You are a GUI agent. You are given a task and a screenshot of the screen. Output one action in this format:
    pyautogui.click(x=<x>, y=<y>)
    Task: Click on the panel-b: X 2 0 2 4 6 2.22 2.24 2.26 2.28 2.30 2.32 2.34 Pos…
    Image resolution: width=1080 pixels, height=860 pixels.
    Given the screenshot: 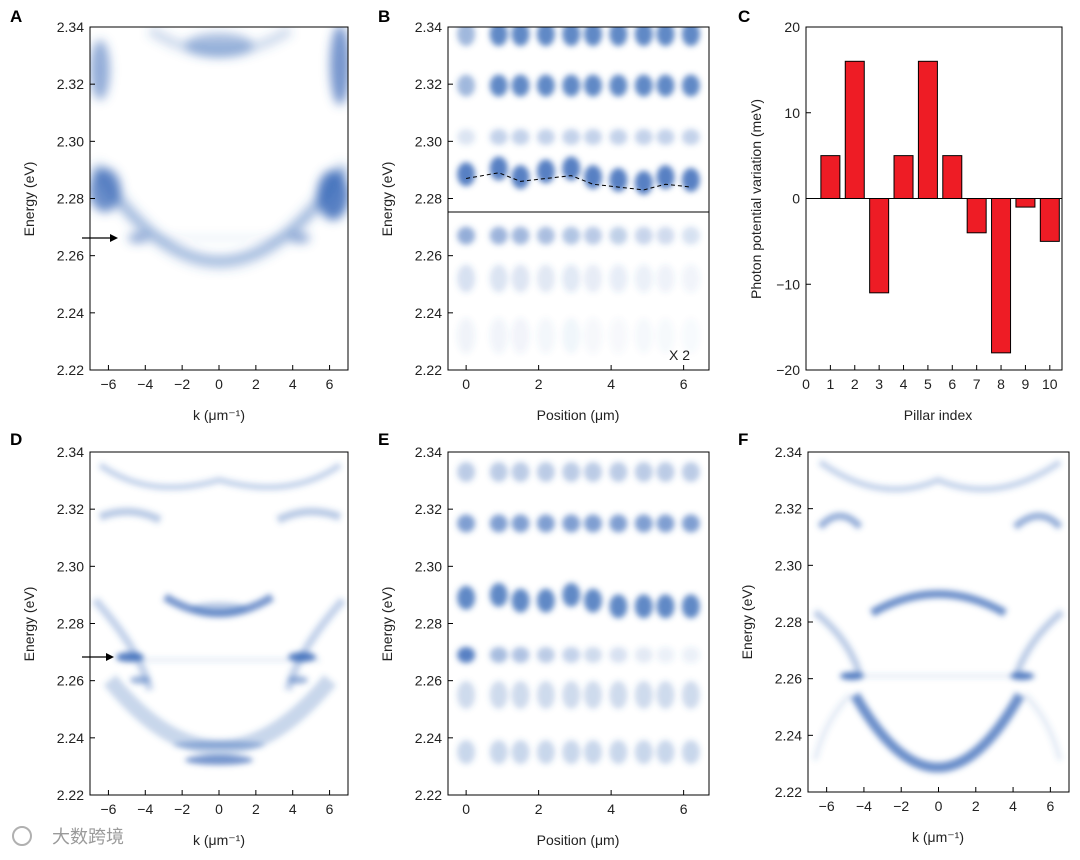 What is the action you would take?
    pyautogui.click(x=544, y=221)
    